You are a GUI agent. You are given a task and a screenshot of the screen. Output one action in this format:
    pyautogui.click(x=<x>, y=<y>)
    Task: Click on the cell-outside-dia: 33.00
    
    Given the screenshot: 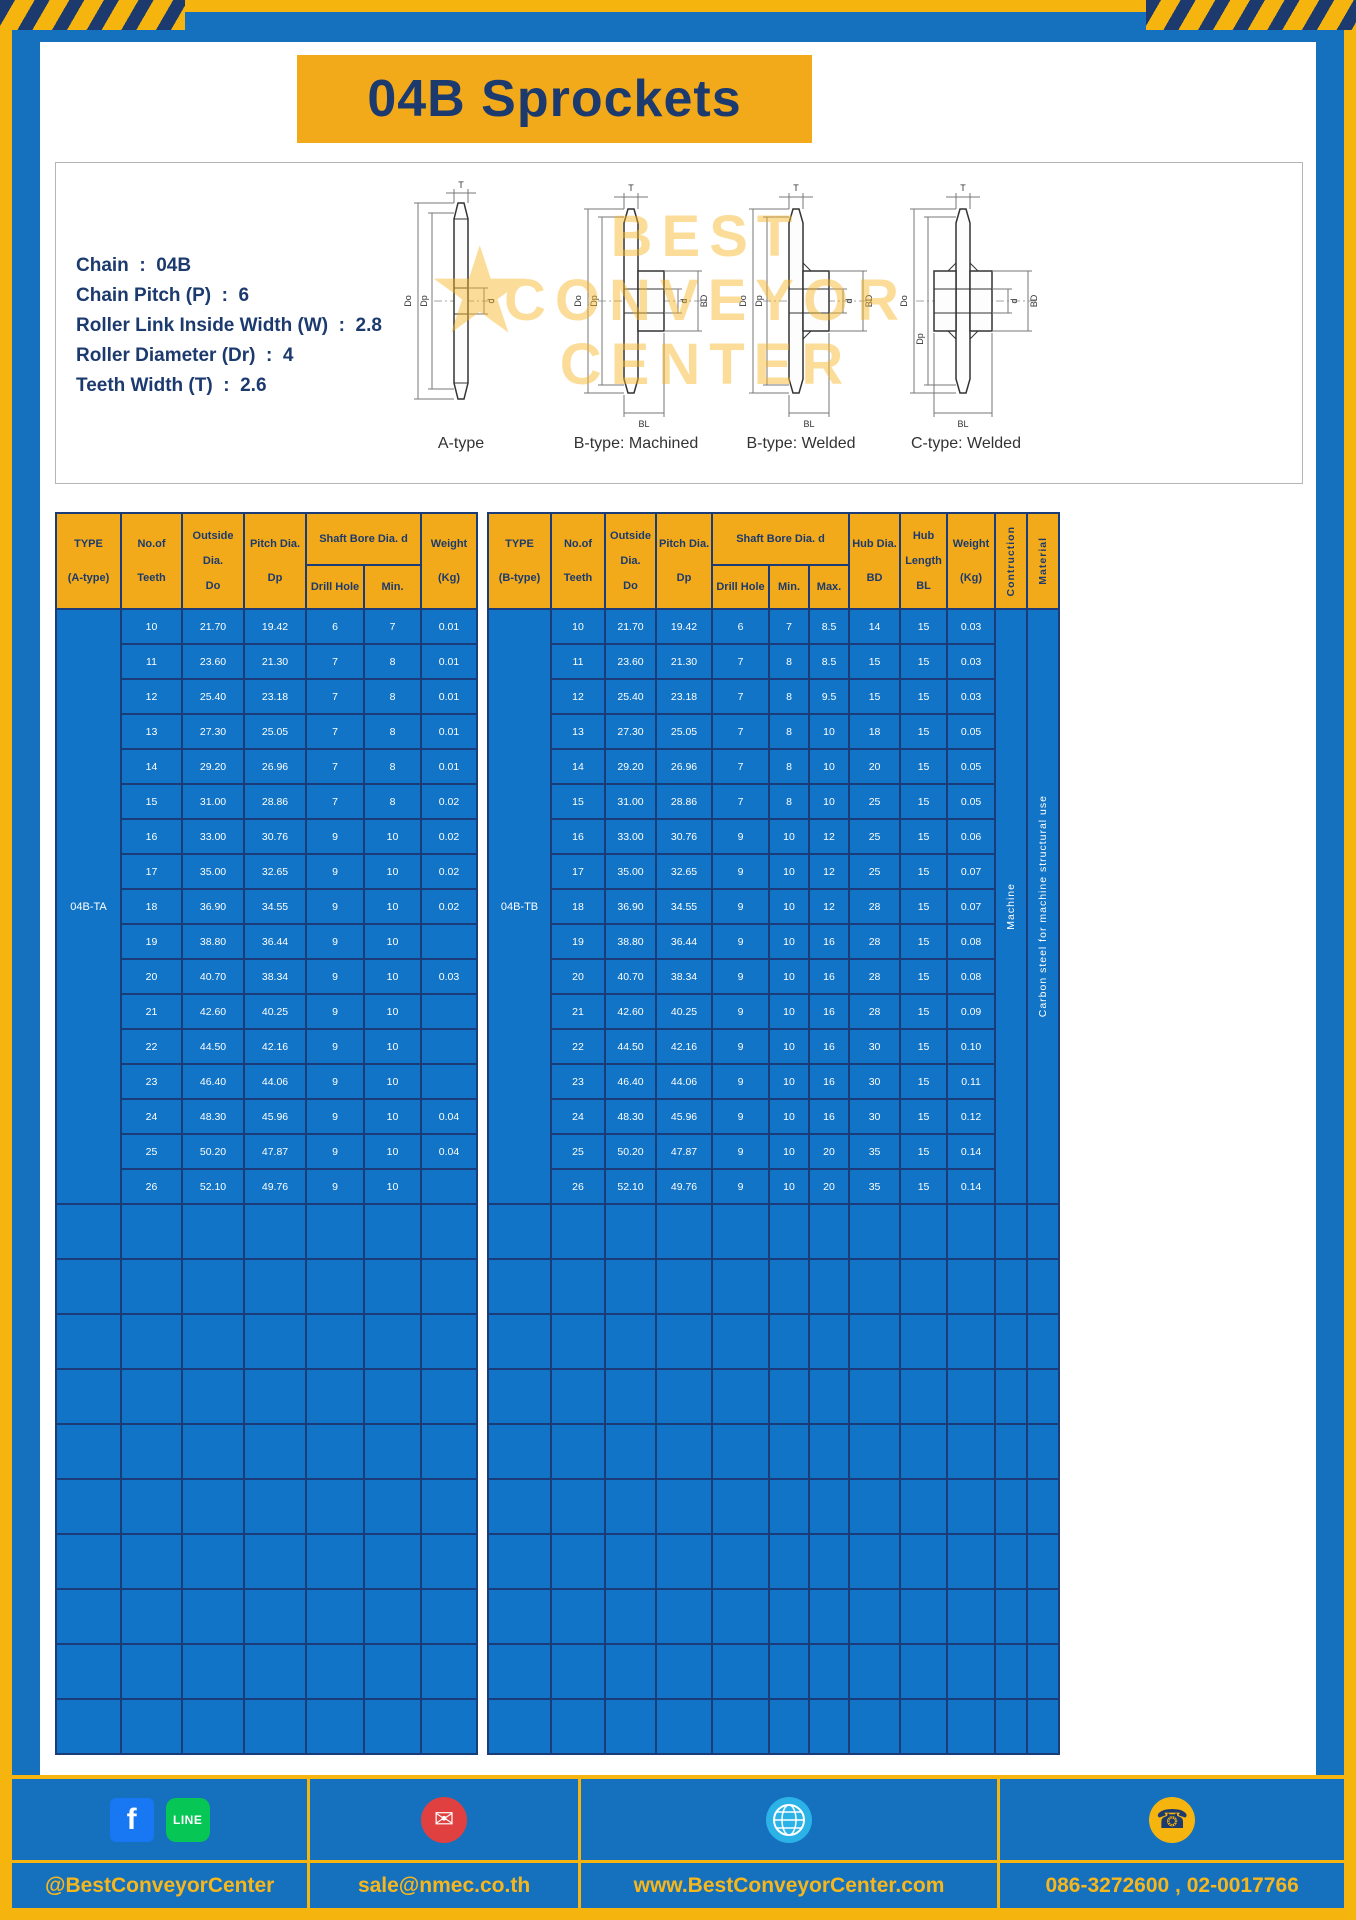 What is the action you would take?
    pyautogui.click(x=213, y=836)
    